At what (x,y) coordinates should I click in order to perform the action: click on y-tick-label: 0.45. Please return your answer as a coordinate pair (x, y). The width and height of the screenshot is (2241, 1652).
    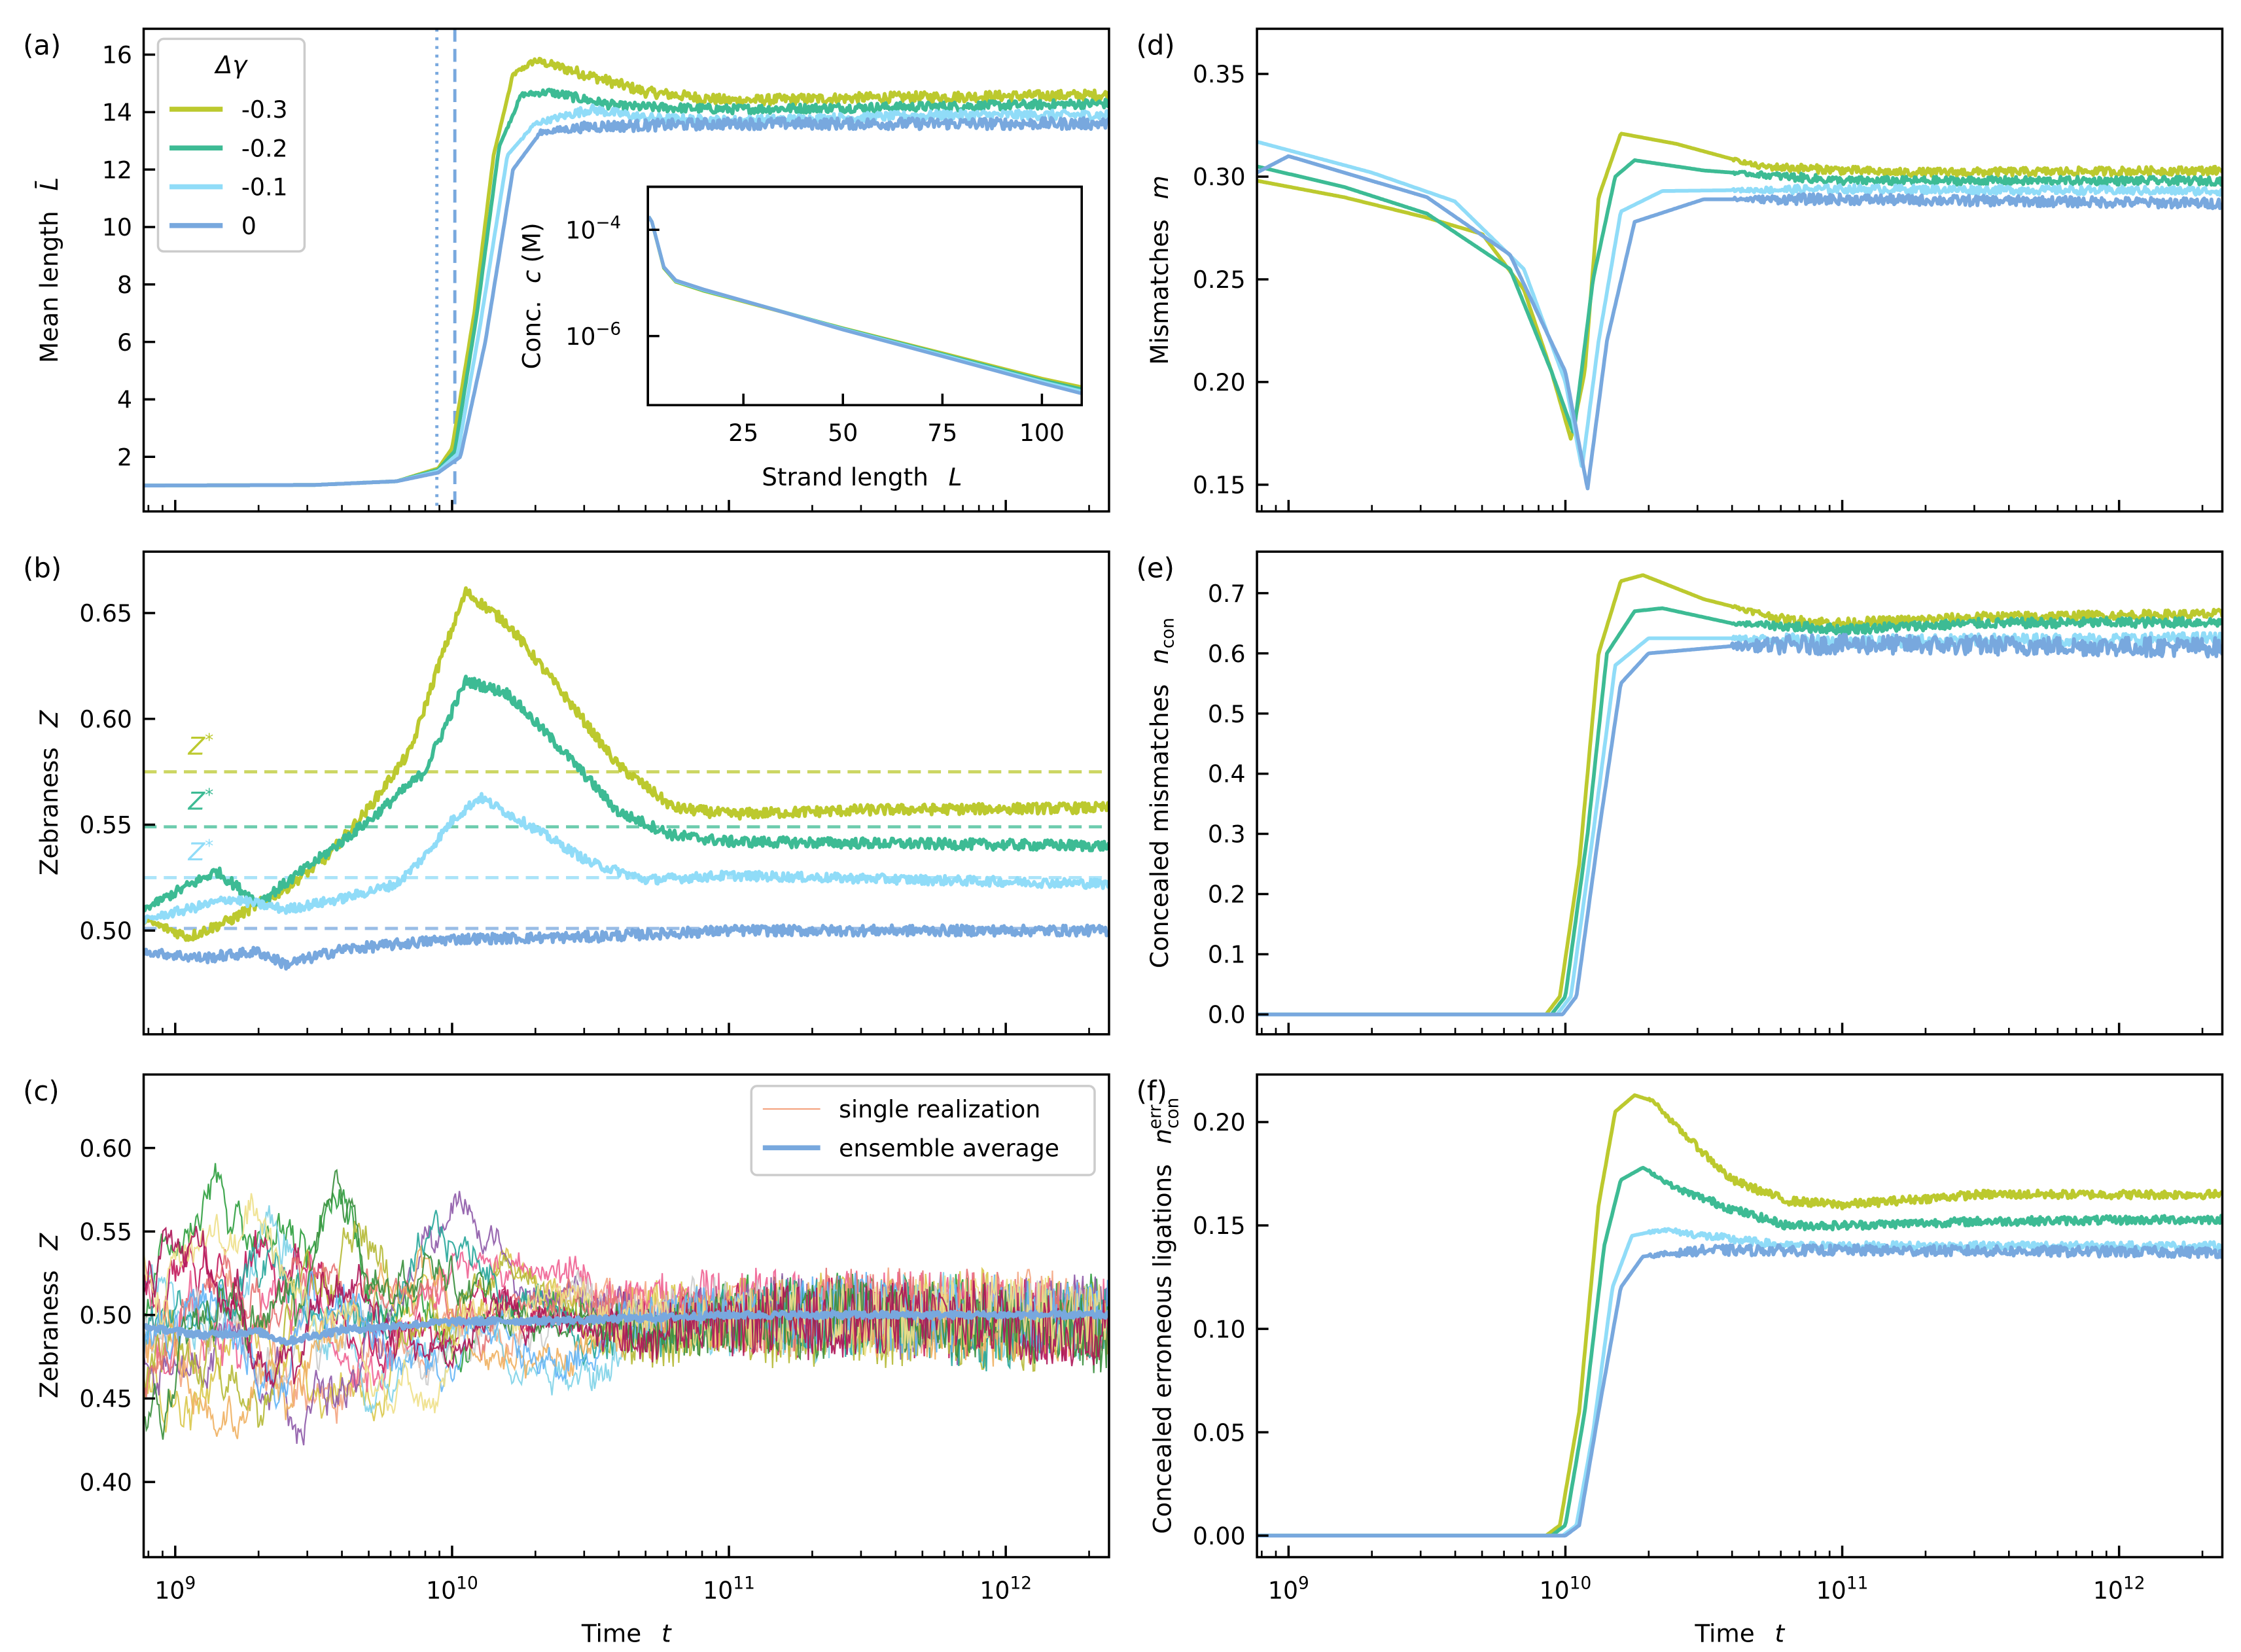
    Looking at the image, I should click on (106, 1399).